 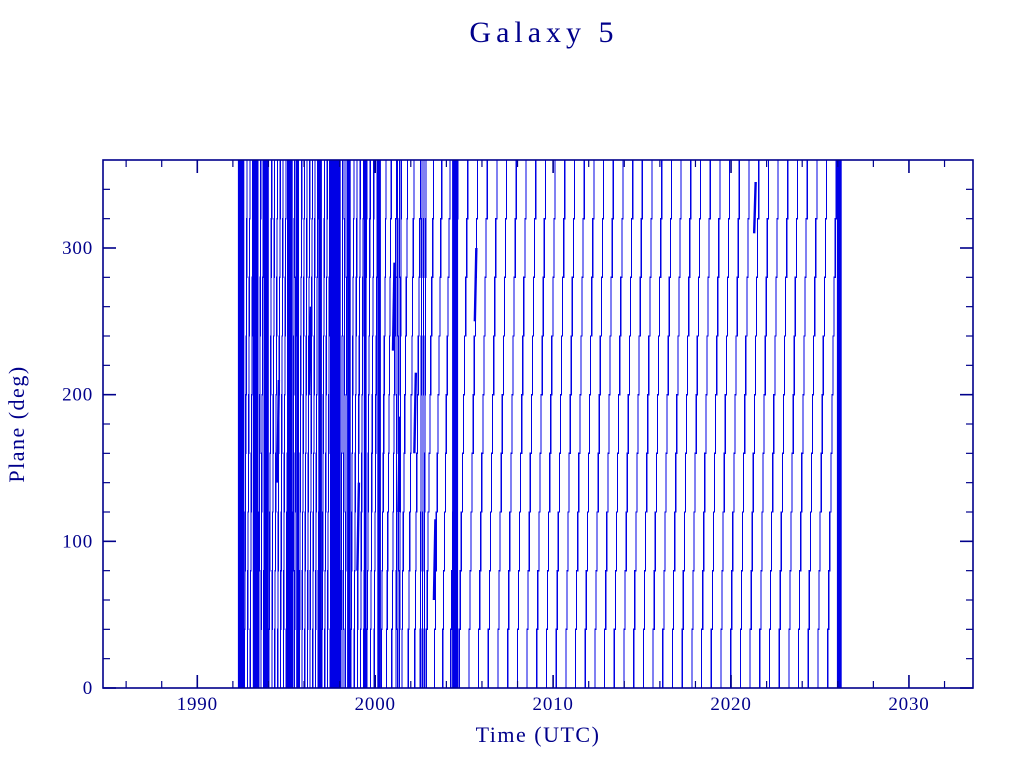 I want to click on x-tick-label: 2000, so click(x=375, y=704).